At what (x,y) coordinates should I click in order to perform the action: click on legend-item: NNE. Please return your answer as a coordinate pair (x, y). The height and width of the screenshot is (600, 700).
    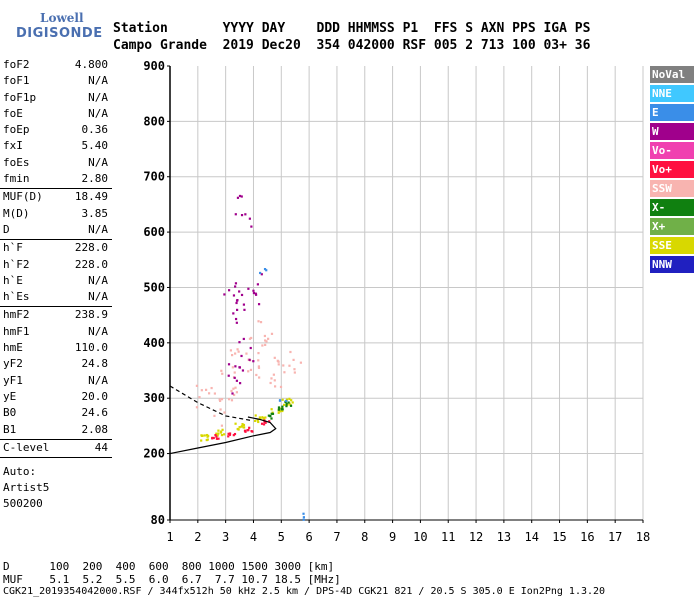
    Looking at the image, I should click on (672, 93).